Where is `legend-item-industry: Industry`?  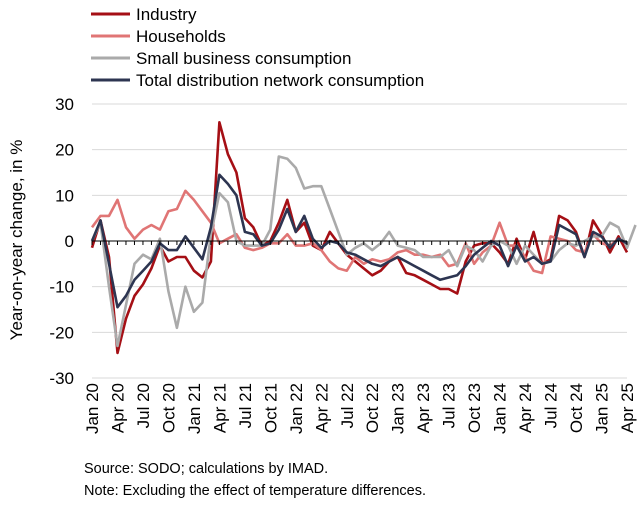 legend-item-industry: Industry is located at coordinates (144, 14).